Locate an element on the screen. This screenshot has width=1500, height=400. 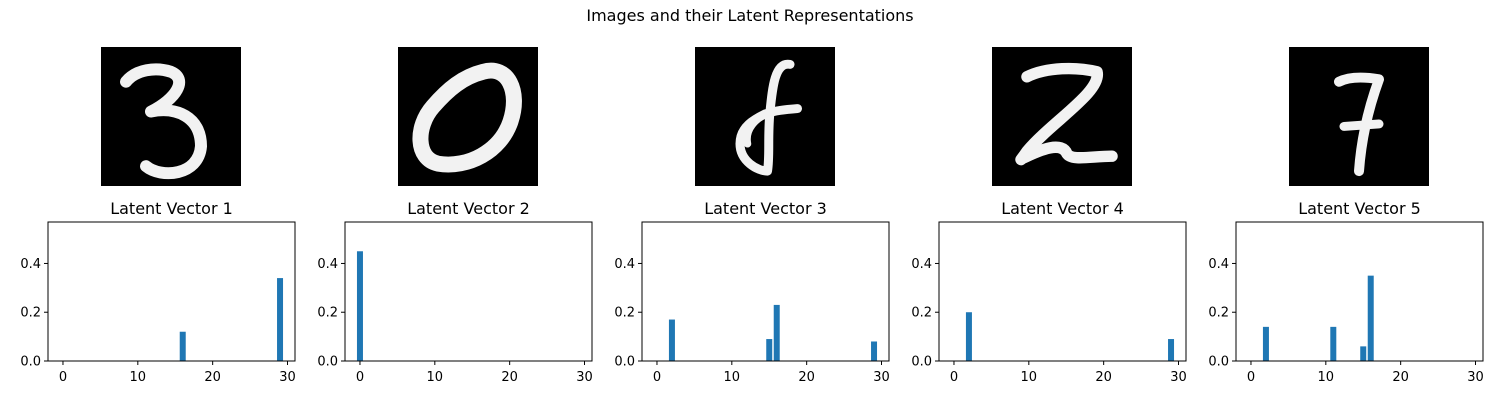
latent-chart-5: Latent Vector 5 0 10 20 30 0.0 0.2 0.4 is located at coordinates (1345, 292).